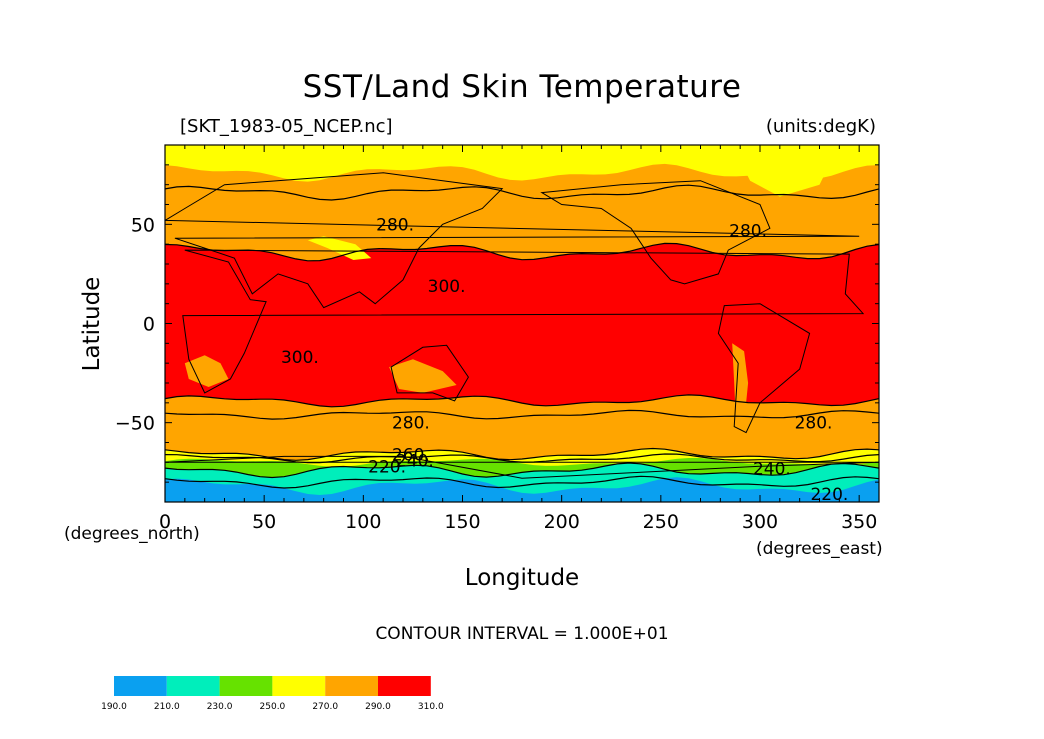 The width and height of the screenshot is (1044, 739). Describe the element at coordinates (220, 707) in the screenshot. I see `colorbar-level-2: 230.0` at that location.